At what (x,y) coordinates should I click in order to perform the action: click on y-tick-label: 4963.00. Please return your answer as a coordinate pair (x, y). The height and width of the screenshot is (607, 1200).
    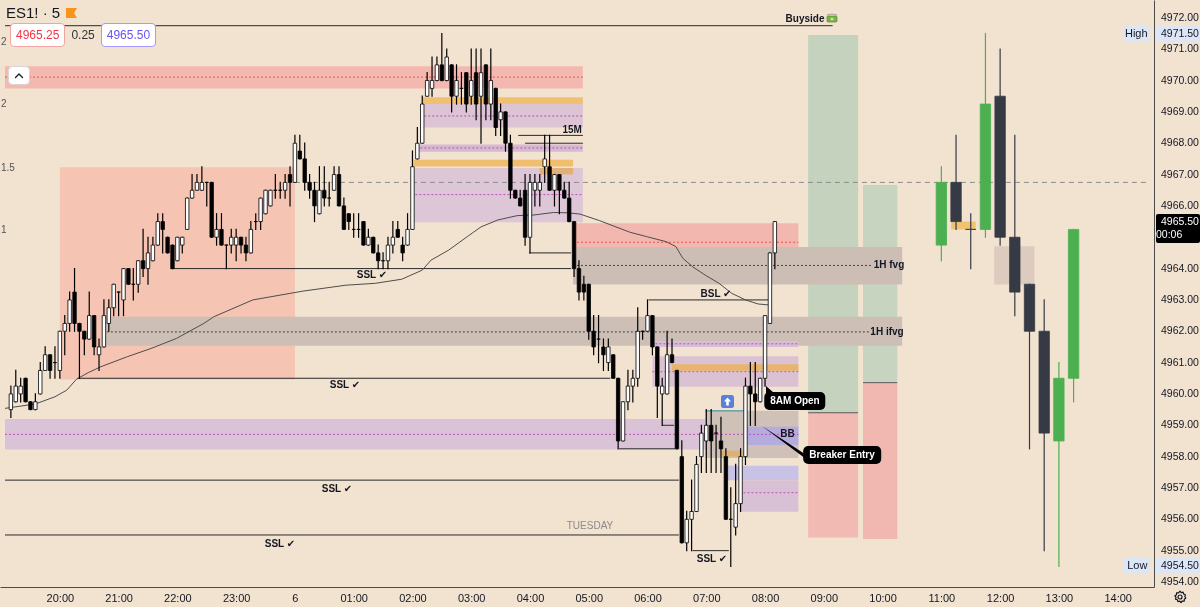
    Looking at the image, I should click on (1180, 298).